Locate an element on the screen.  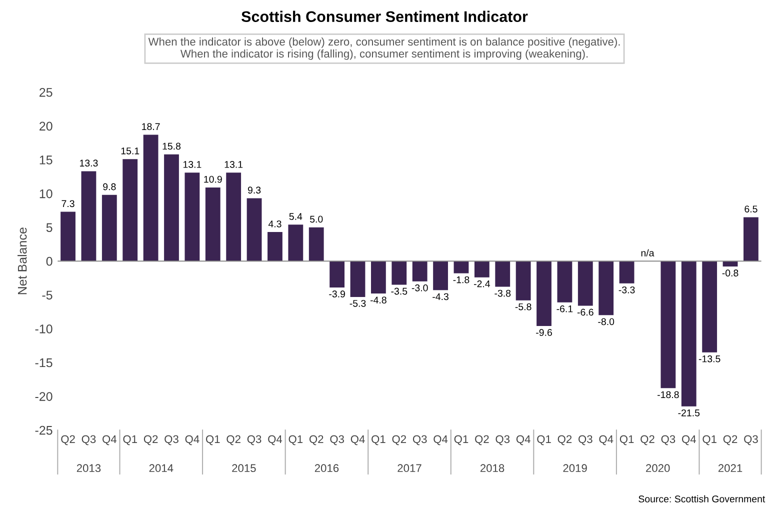
data-label: -3.8 is located at coordinates (502, 293).